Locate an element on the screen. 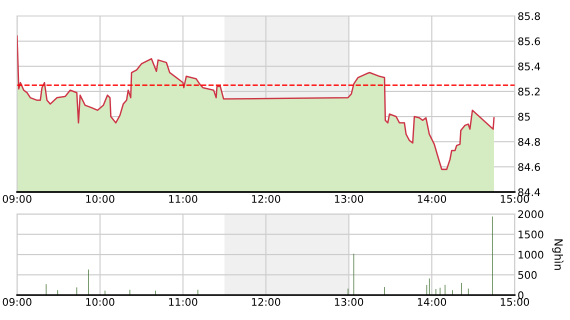 The image size is (570, 320). y-tick-label: 0 is located at coordinates (521, 295).